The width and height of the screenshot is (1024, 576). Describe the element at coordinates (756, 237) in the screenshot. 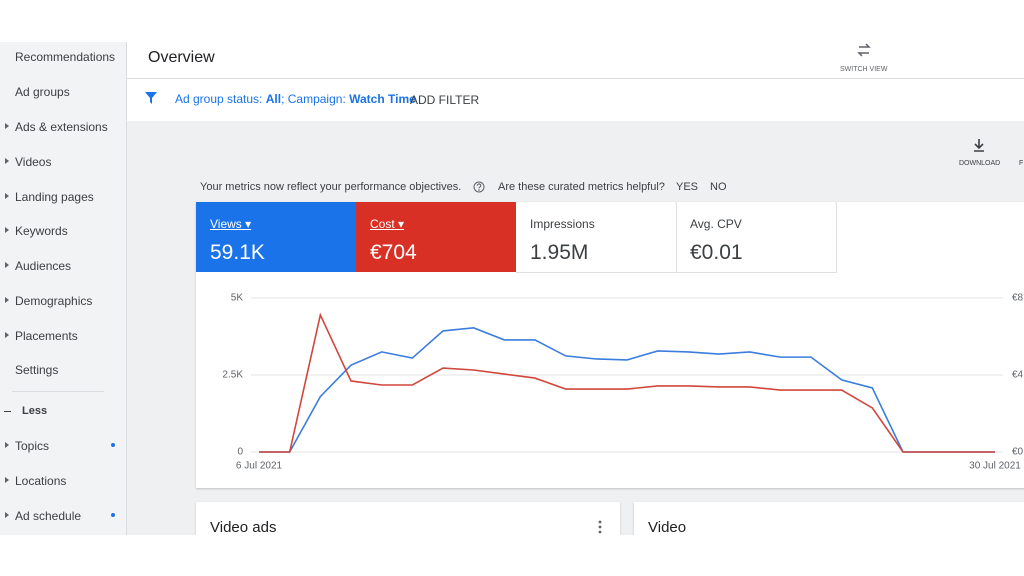

I see `metric-card: Avg. CPV €0.01` at that location.